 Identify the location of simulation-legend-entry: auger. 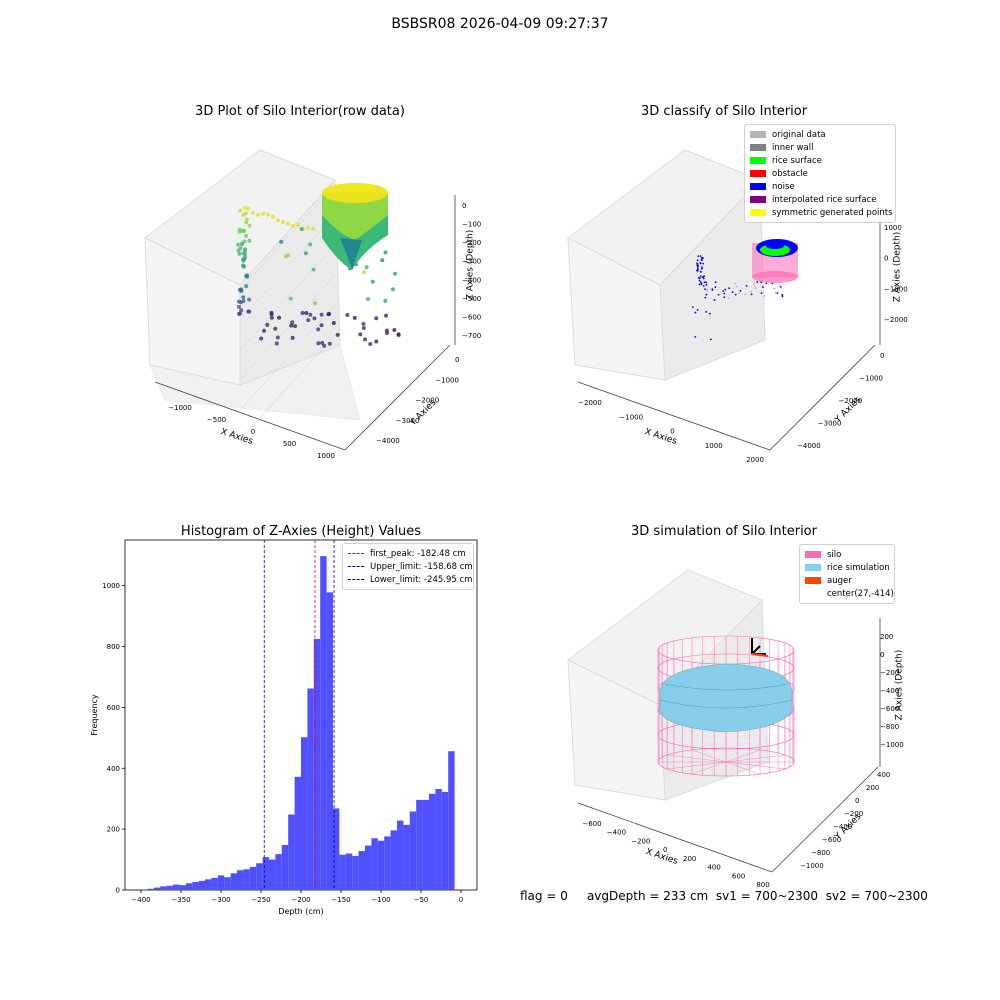
(846, 580).